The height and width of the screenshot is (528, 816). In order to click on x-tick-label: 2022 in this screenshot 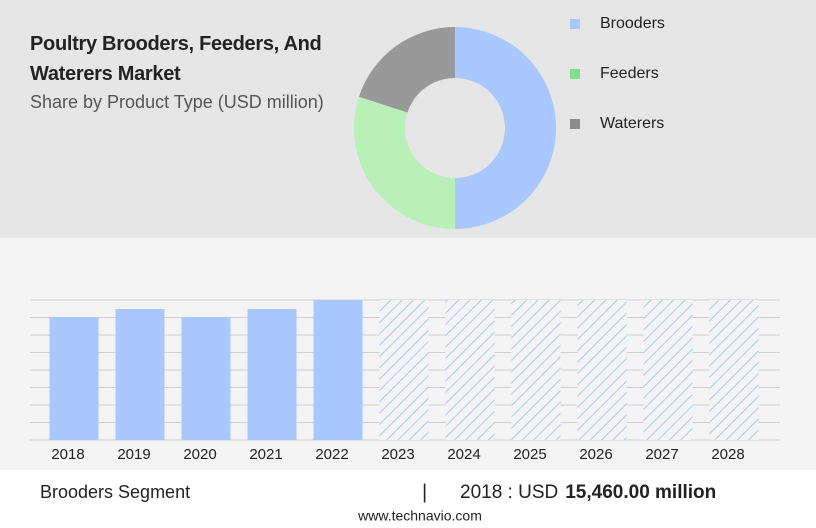, I will do `click(331, 454)`.